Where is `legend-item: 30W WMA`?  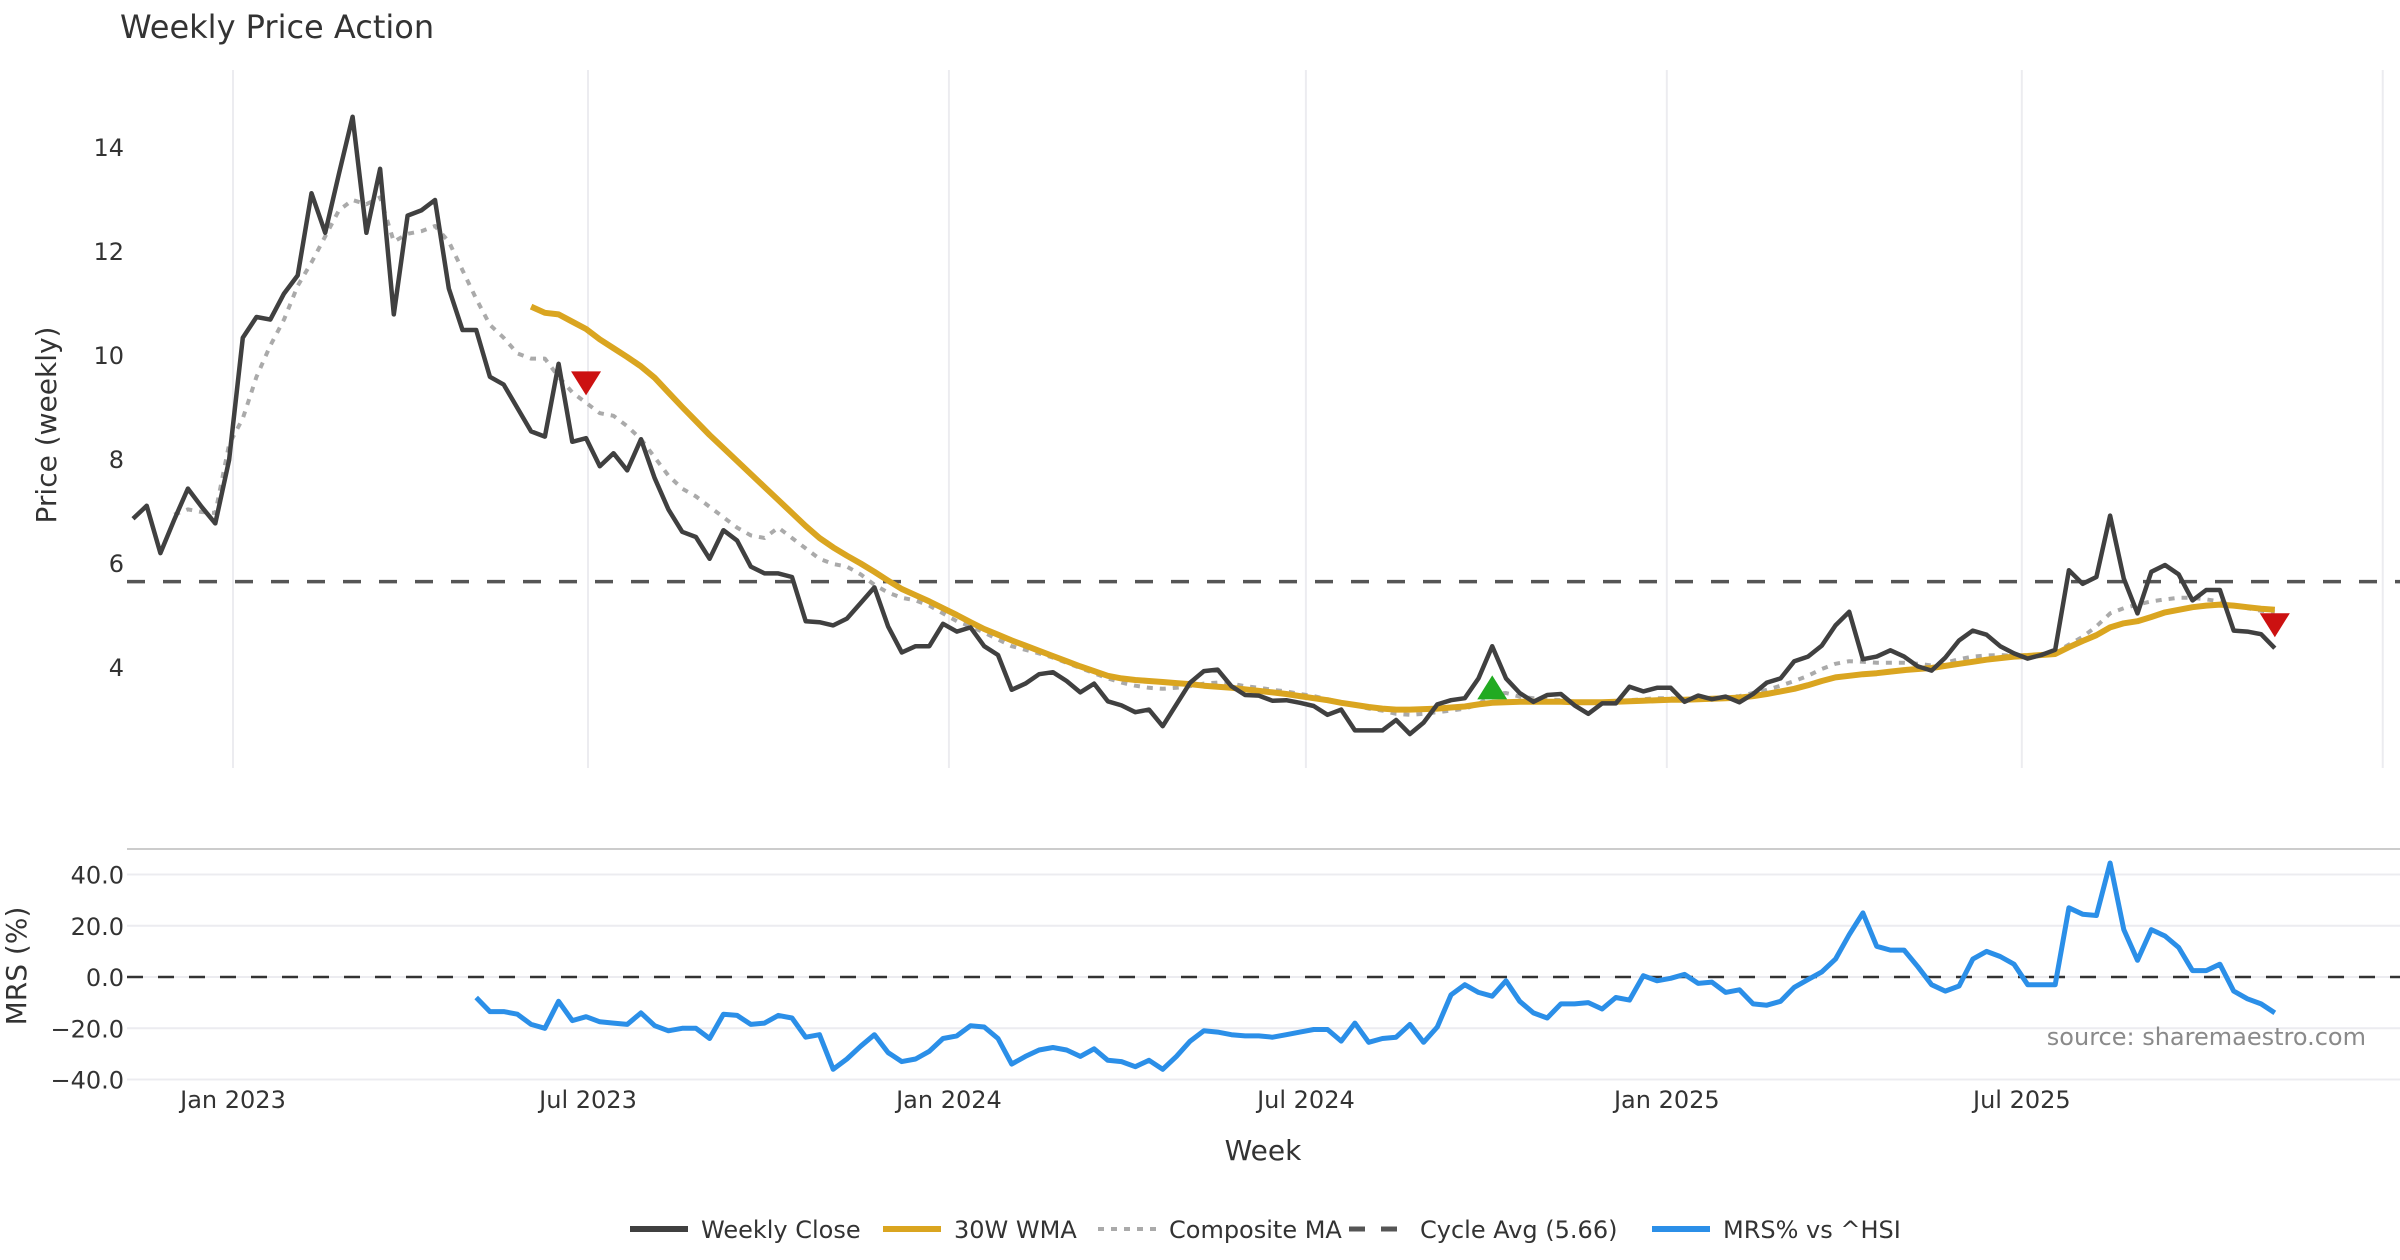
legend-item: 30W WMA is located at coordinates (980, 1230).